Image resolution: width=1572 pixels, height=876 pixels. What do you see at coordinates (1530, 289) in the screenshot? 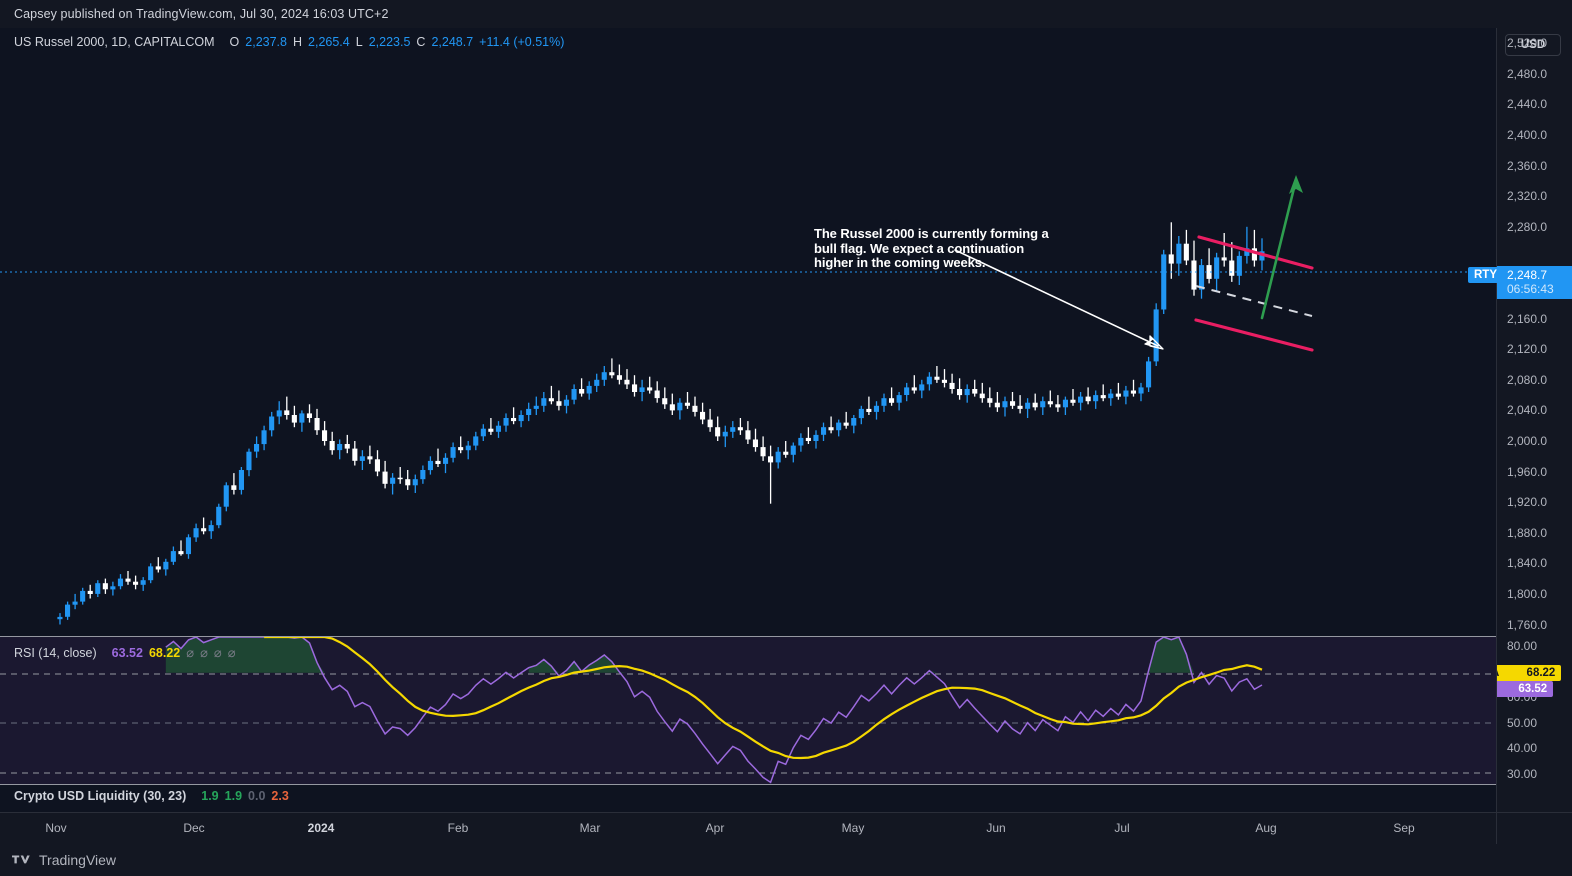
I see `bar-countdown: 06:56:43` at bounding box center [1530, 289].